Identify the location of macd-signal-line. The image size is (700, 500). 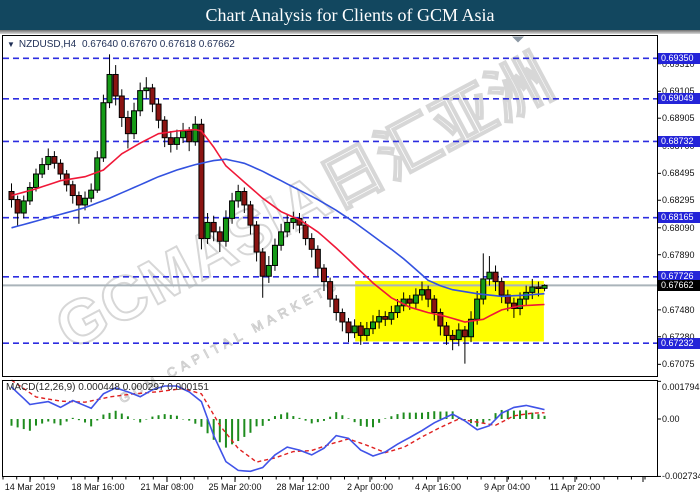
(278, 421).